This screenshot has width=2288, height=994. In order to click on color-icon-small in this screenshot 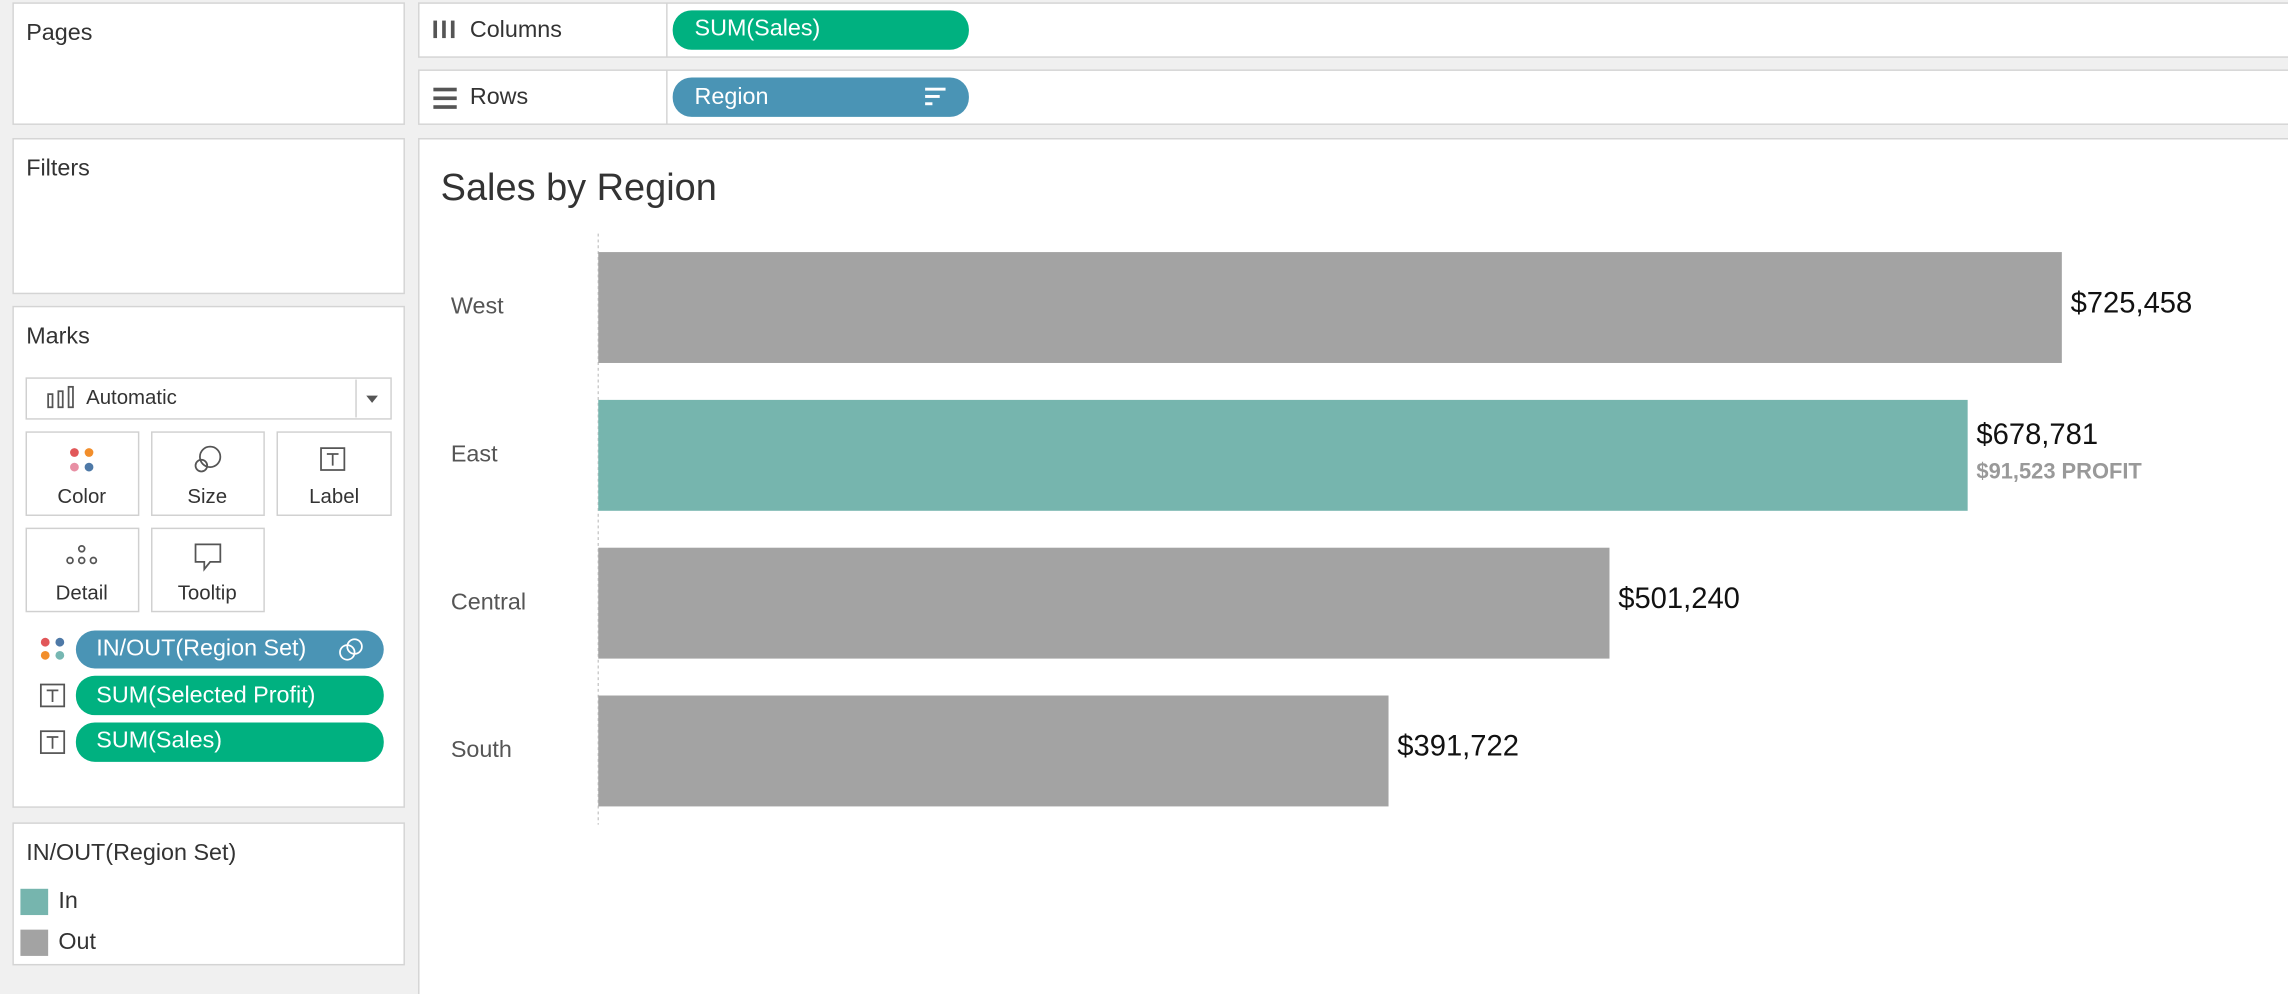, I will do `click(52, 648)`.